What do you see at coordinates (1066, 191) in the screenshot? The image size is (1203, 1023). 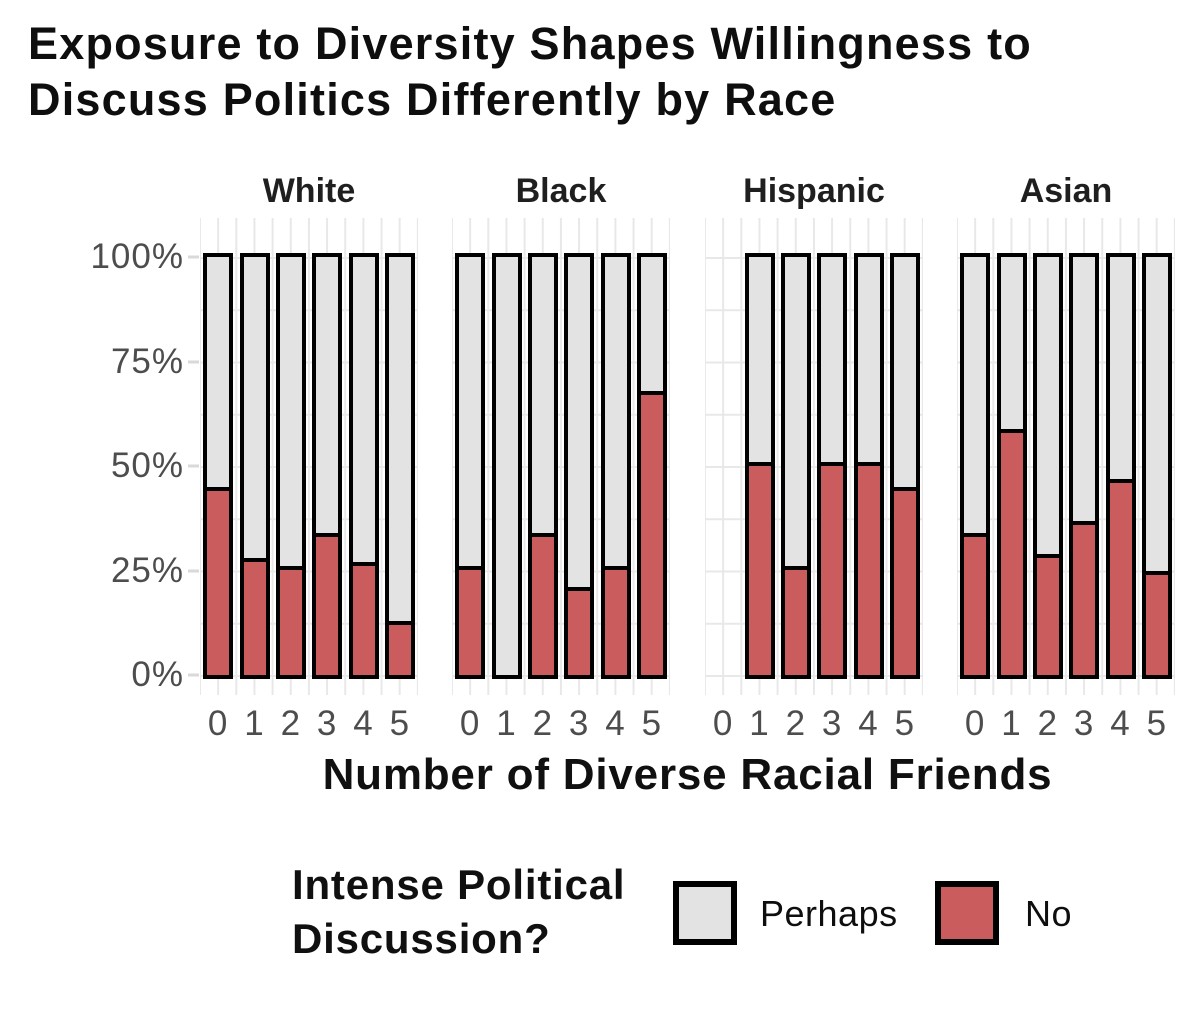 I see `facet-label-asian: Asian` at bounding box center [1066, 191].